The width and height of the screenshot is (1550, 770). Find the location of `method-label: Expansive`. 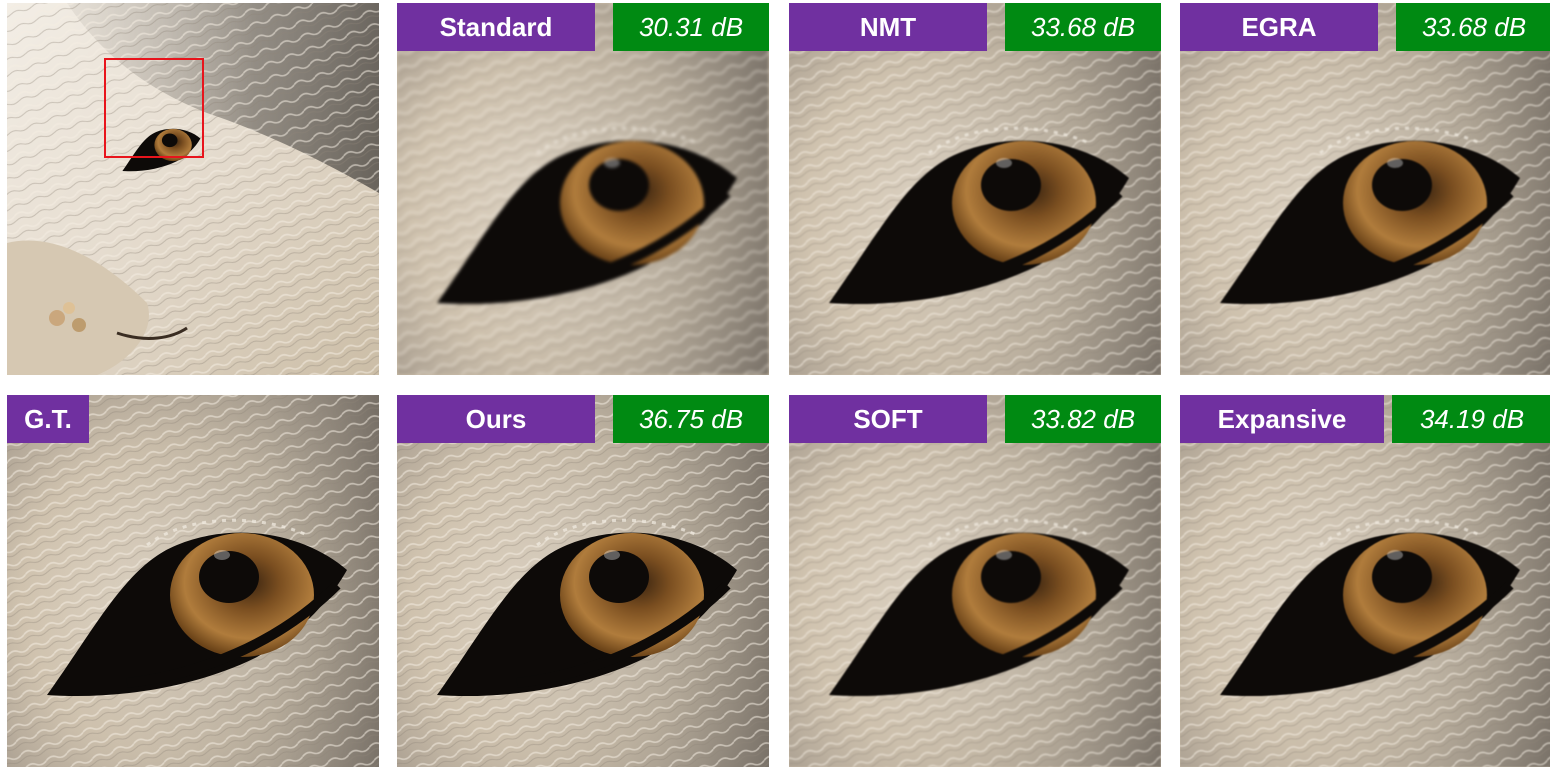

method-label: Expansive is located at coordinates (1282, 419).